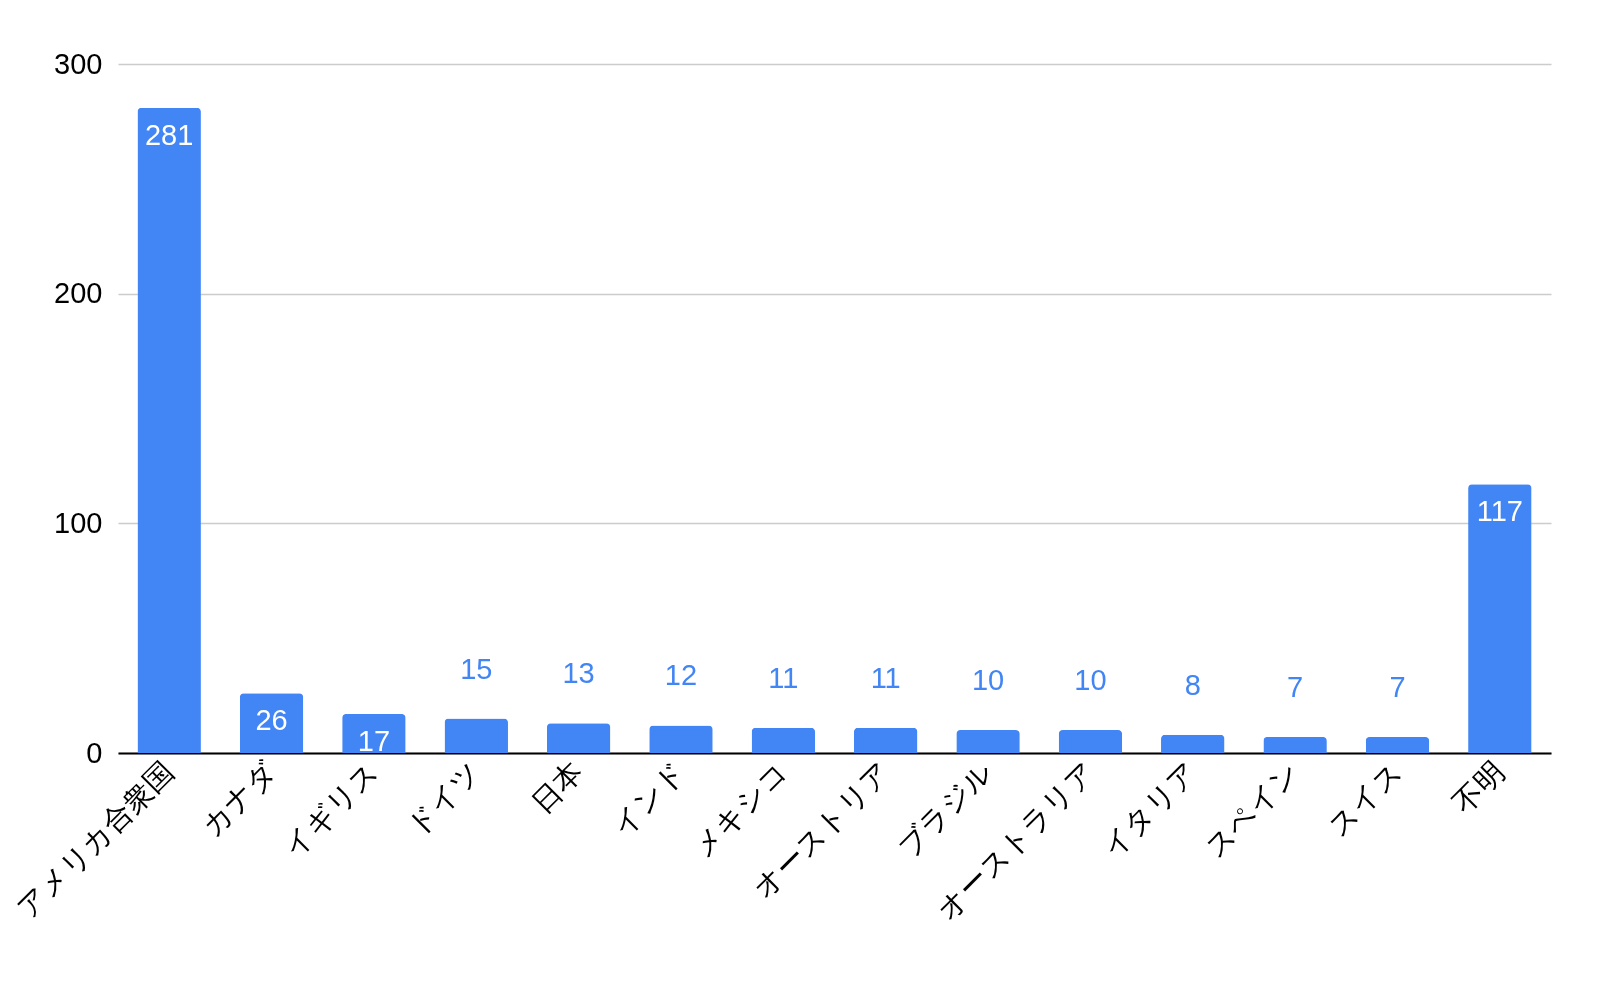  What do you see at coordinates (578, 673) in the screenshot?
I see `data-label: 13` at bounding box center [578, 673].